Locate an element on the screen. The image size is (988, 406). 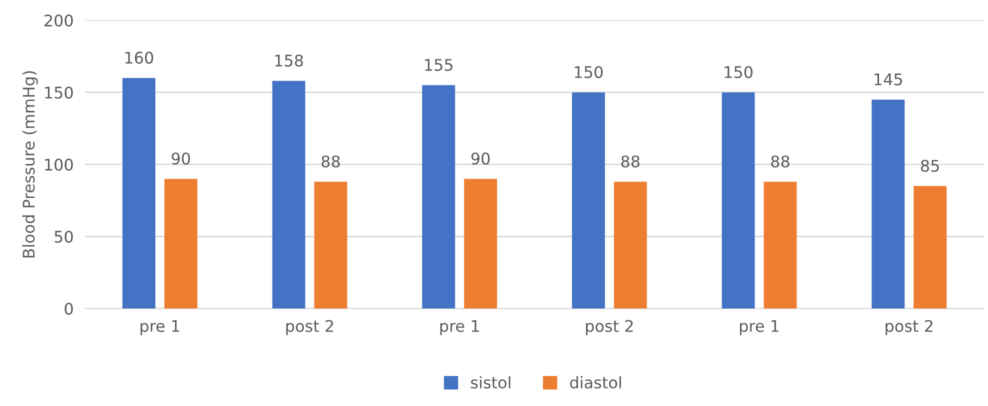
data-label: 158 is located at coordinates (289, 60).